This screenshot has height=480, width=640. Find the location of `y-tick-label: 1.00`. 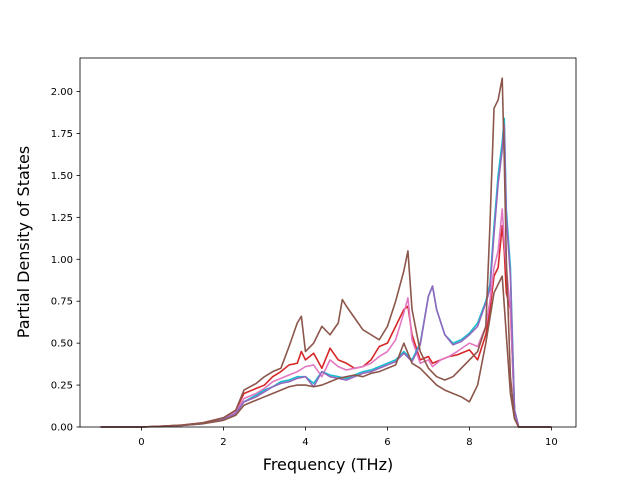

y-tick-label: 1.00 is located at coordinates (62, 260).